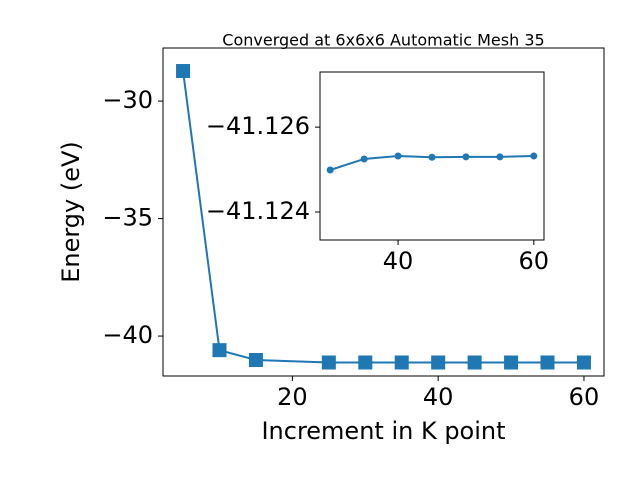 The height and width of the screenshot is (480, 640). I want to click on y-tick-label: −30, so click(127, 100).